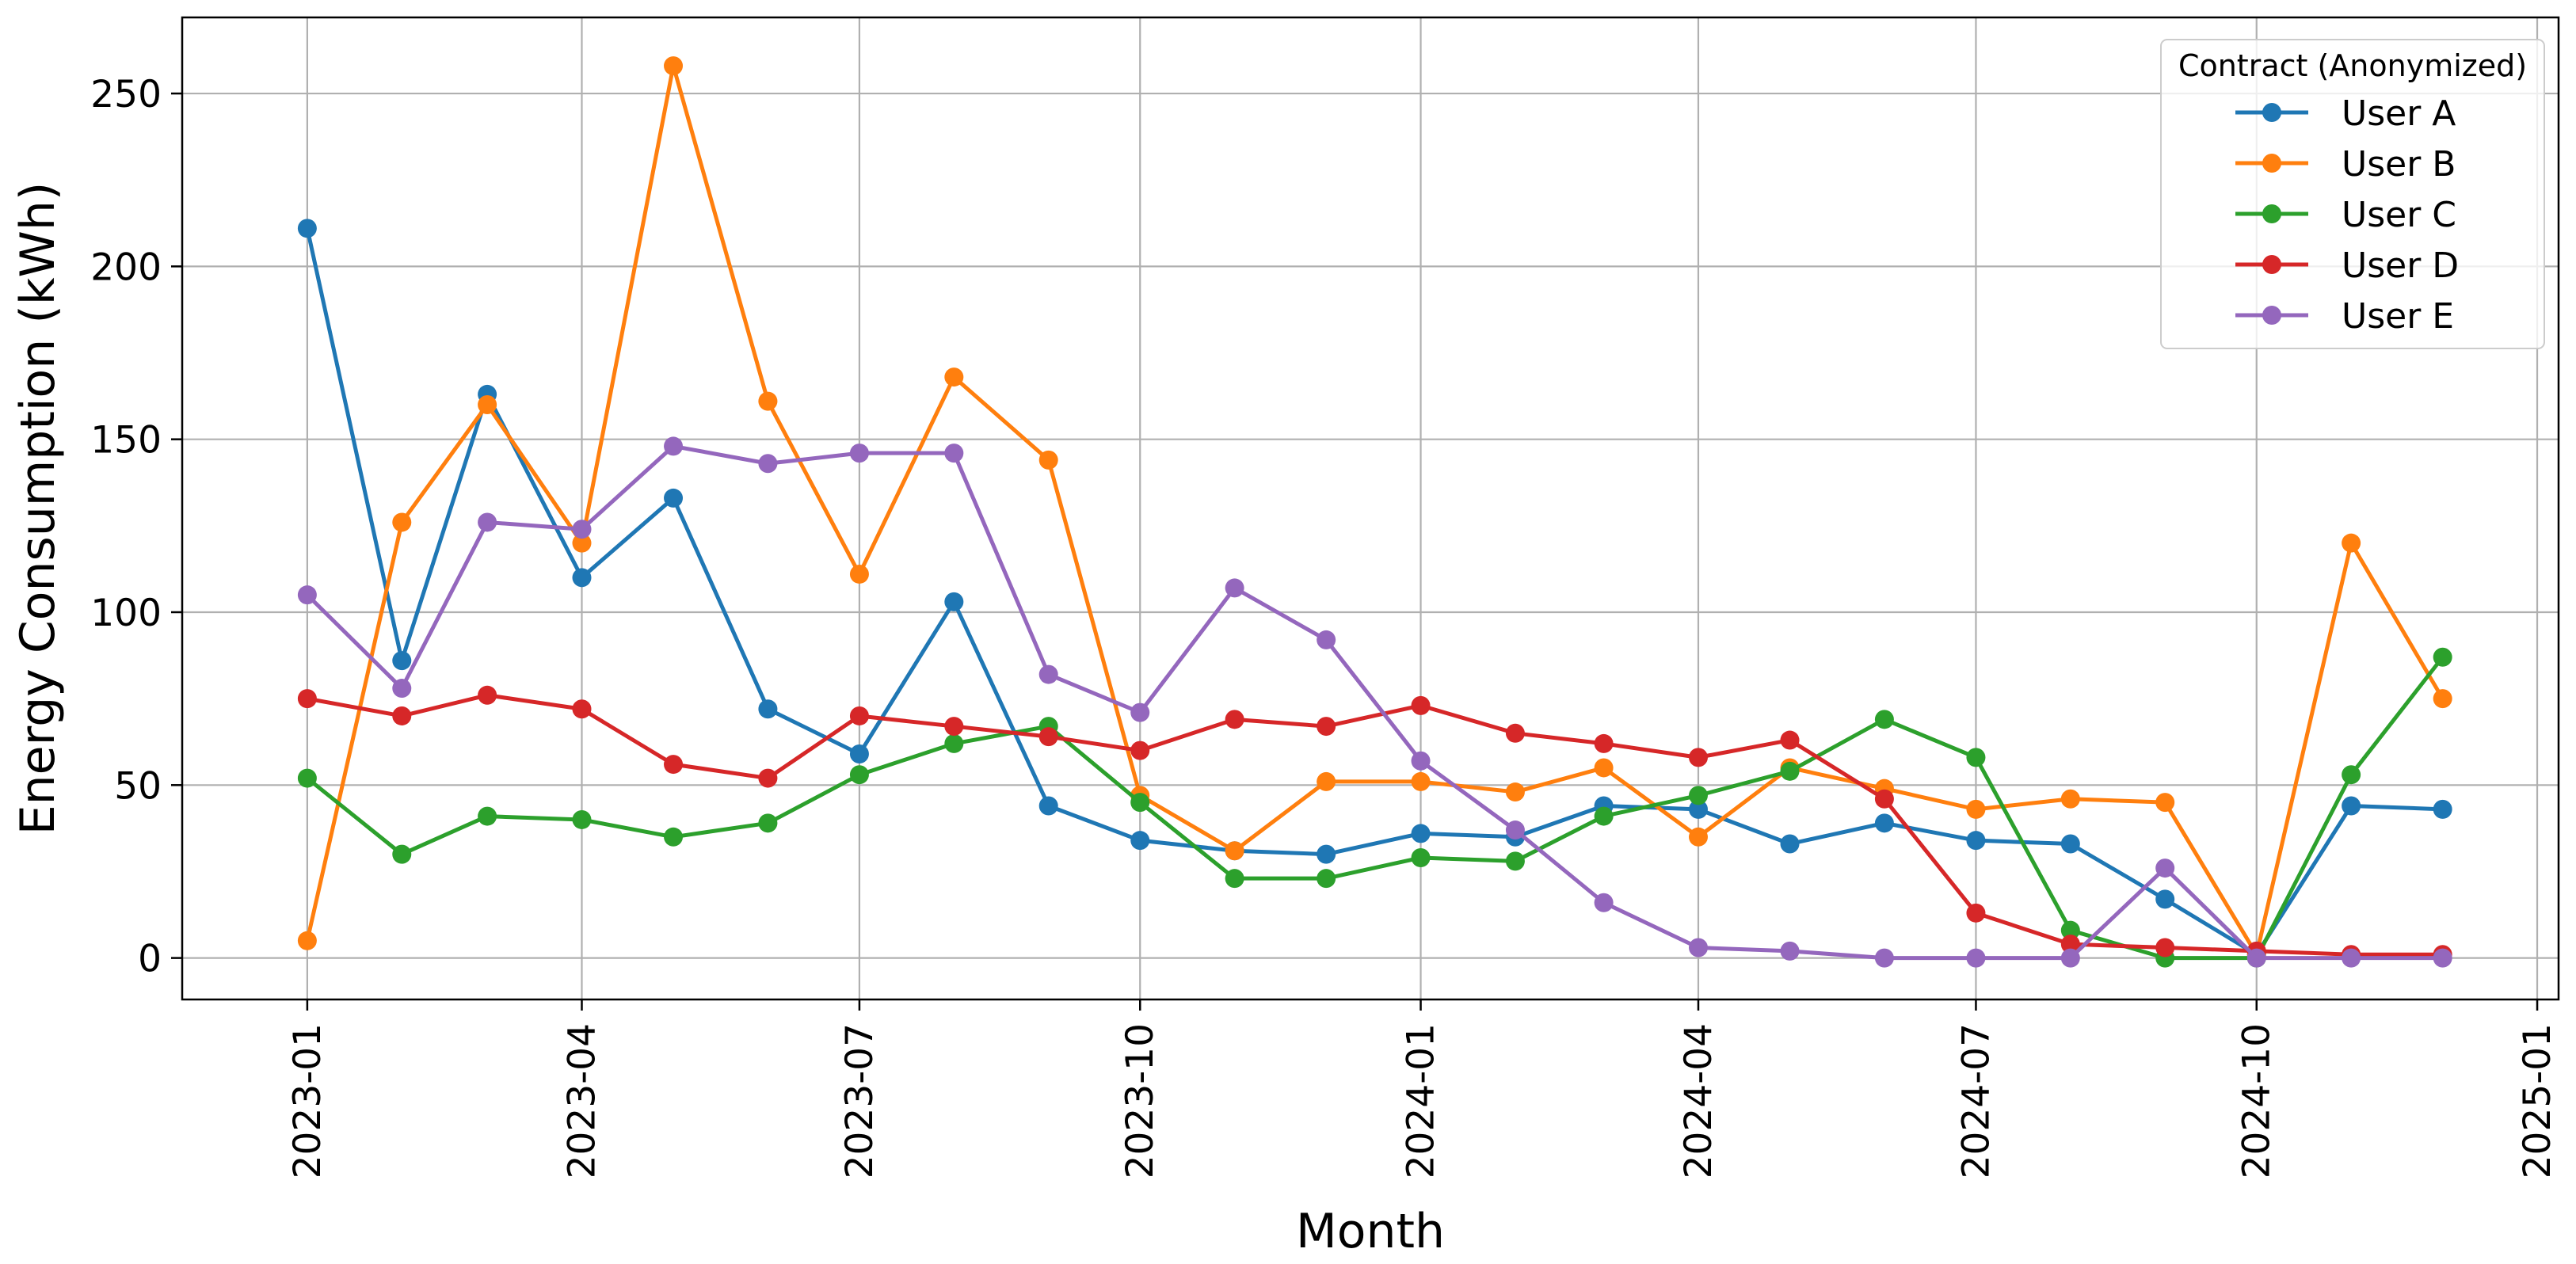  I want to click on x-tick-label: 2025-01, so click(2538, 1100).